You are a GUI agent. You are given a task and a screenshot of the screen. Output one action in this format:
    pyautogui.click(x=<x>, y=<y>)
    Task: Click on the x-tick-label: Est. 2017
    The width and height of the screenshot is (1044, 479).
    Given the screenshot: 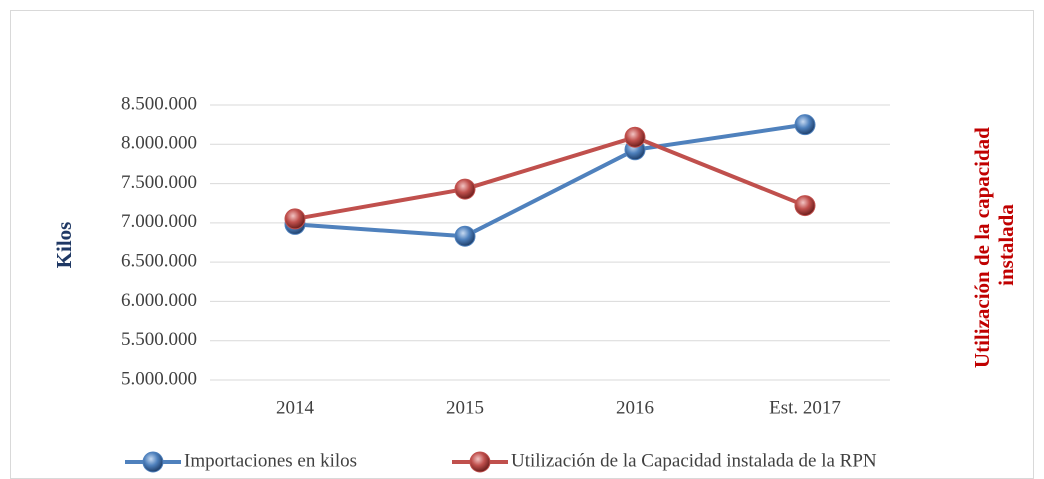 What is the action you would take?
    pyautogui.click(x=805, y=407)
    